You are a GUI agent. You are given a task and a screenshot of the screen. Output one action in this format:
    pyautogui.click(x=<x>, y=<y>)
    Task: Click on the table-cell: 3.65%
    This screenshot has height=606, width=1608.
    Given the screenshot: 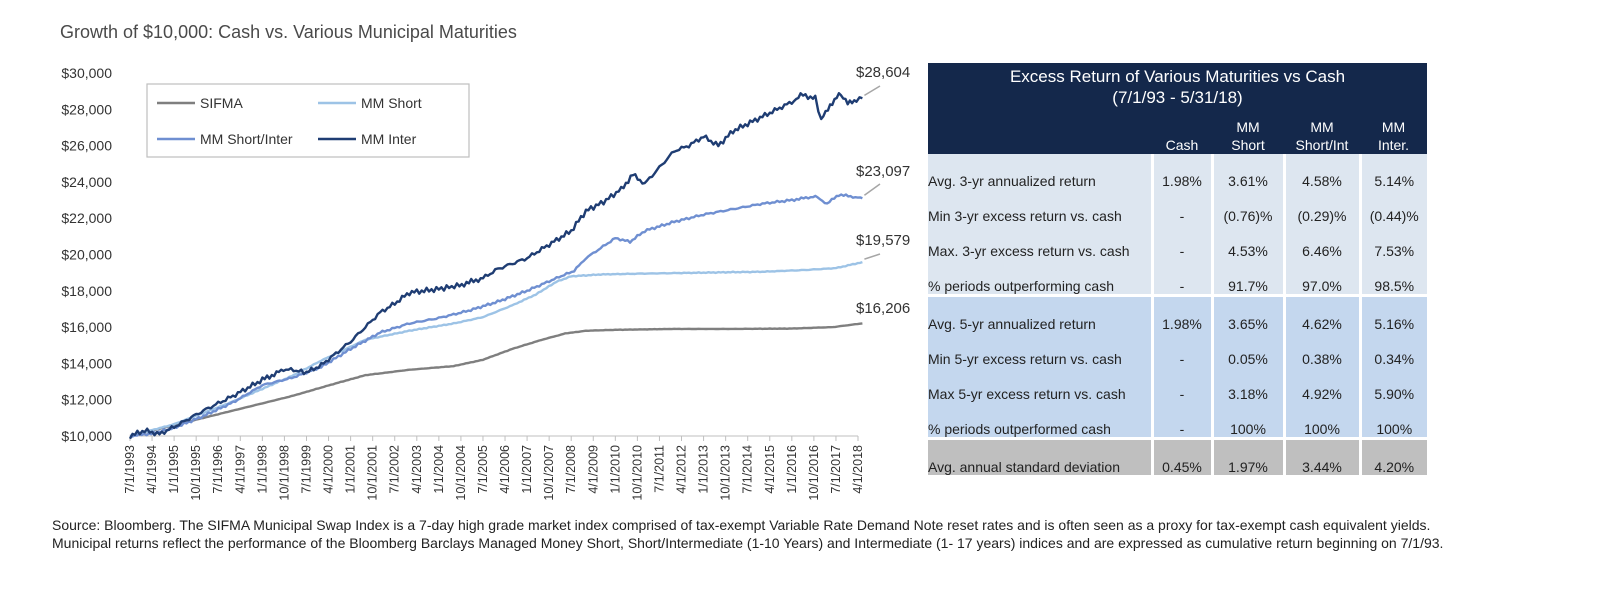 What is the action you would take?
    pyautogui.click(x=1247, y=313)
    